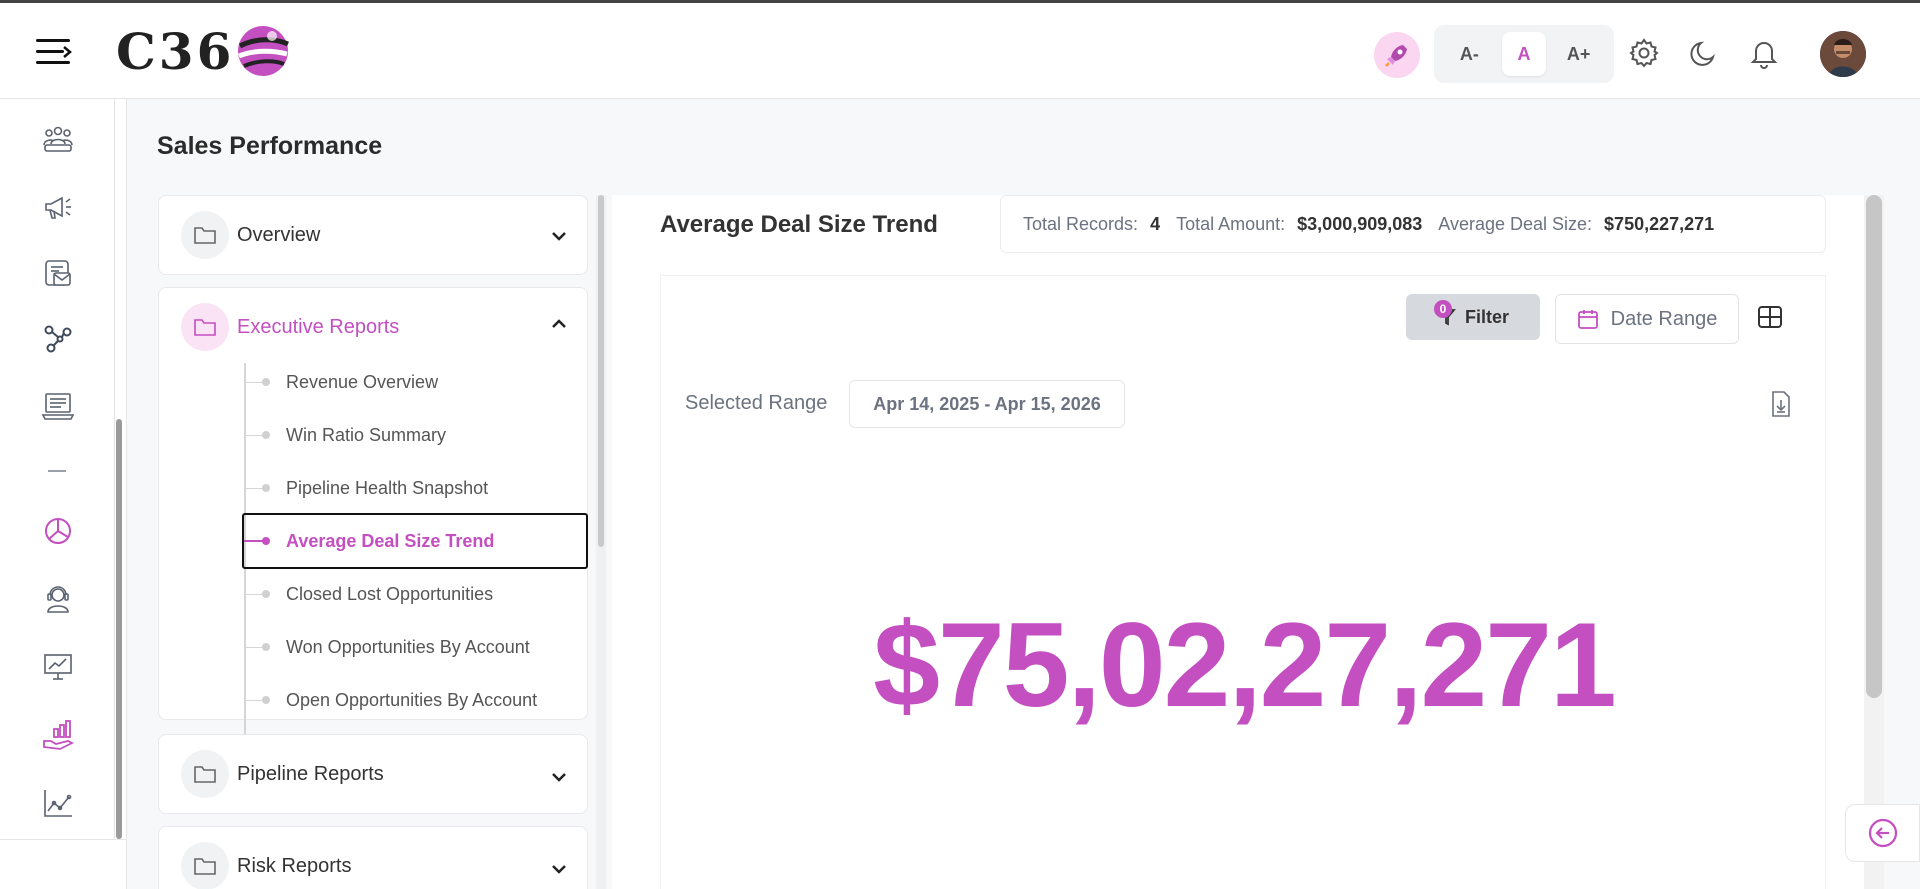 The image size is (1920, 889). What do you see at coordinates (373, 857) in the screenshot?
I see `nav-section-risk-reports: Risk Reports` at bounding box center [373, 857].